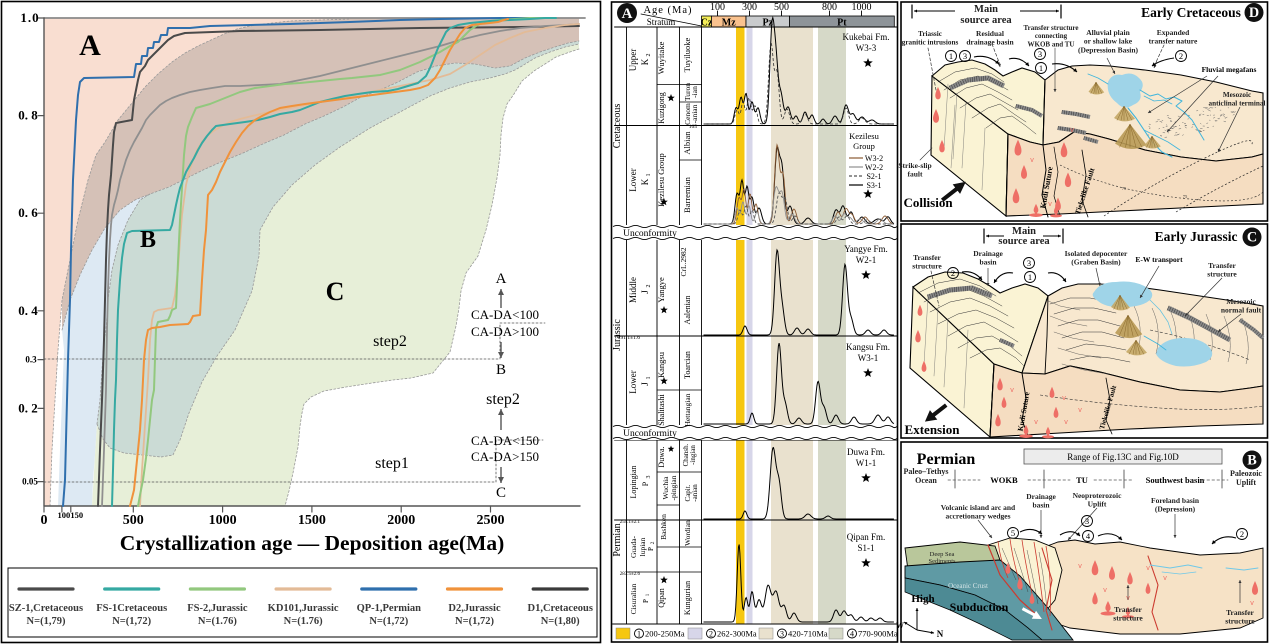  I want to click on svg-text: Foreland basin, so click(1175, 500).